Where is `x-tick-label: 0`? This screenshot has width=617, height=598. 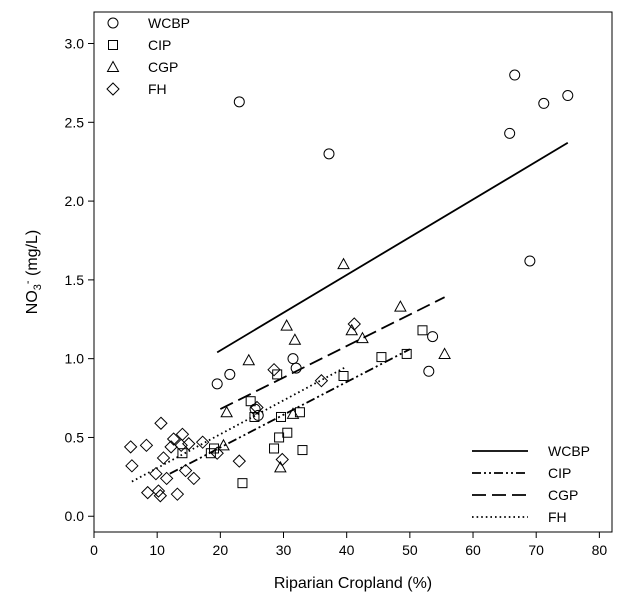 x-tick-label: 0 is located at coordinates (94, 550).